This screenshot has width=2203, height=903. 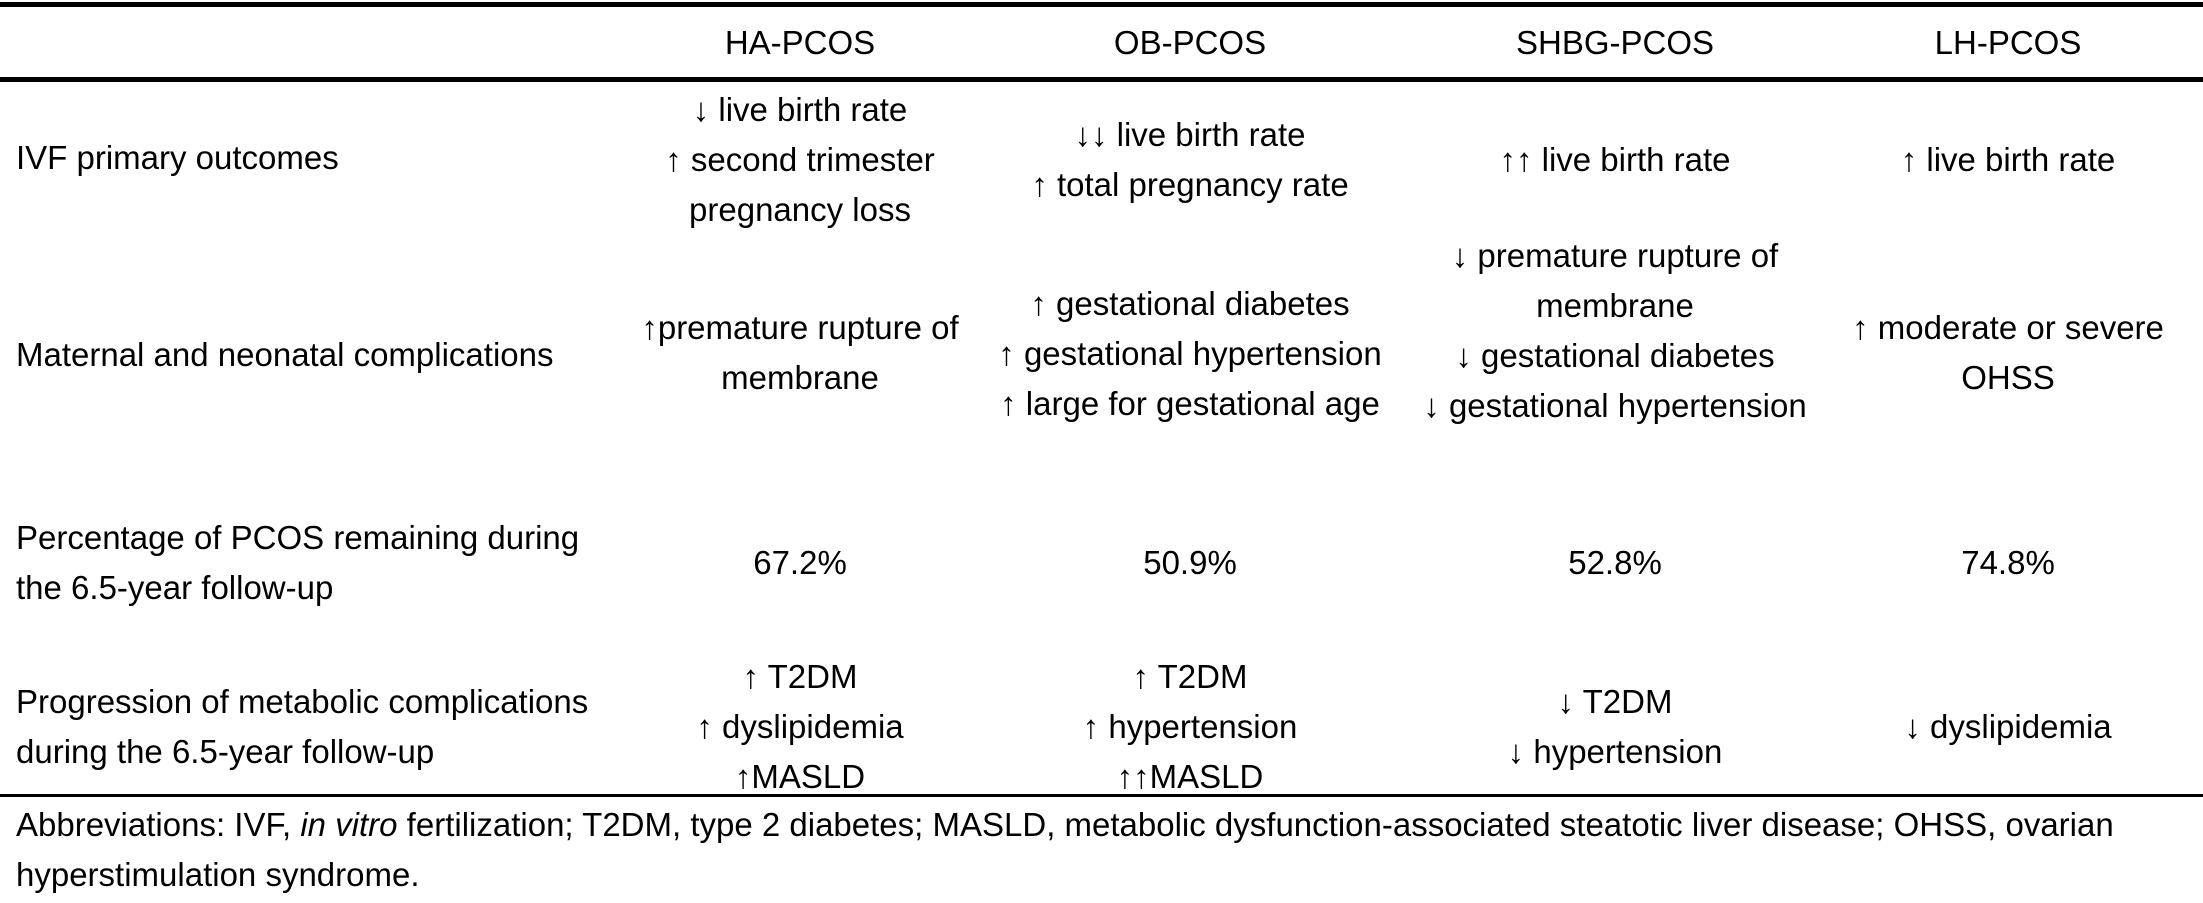 I want to click on label-line: during the 6.5-year follow-up, so click(x=225, y=751).